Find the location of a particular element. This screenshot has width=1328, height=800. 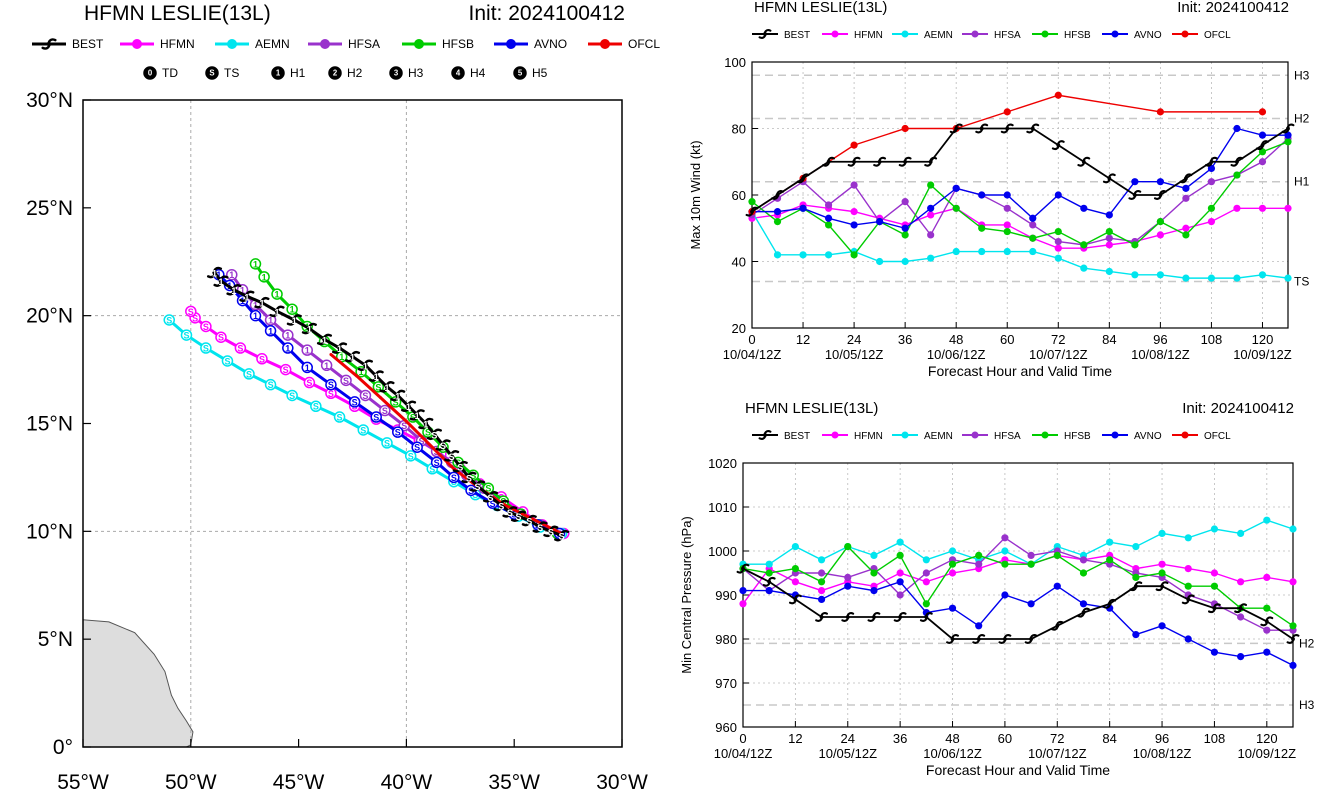

intensity-legend-label-h4: H4 is located at coordinates (478, 73).